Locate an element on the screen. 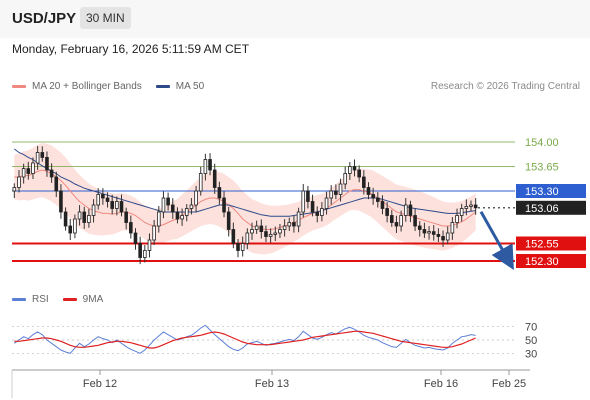  rsi-ma-line is located at coordinates (245, 339).